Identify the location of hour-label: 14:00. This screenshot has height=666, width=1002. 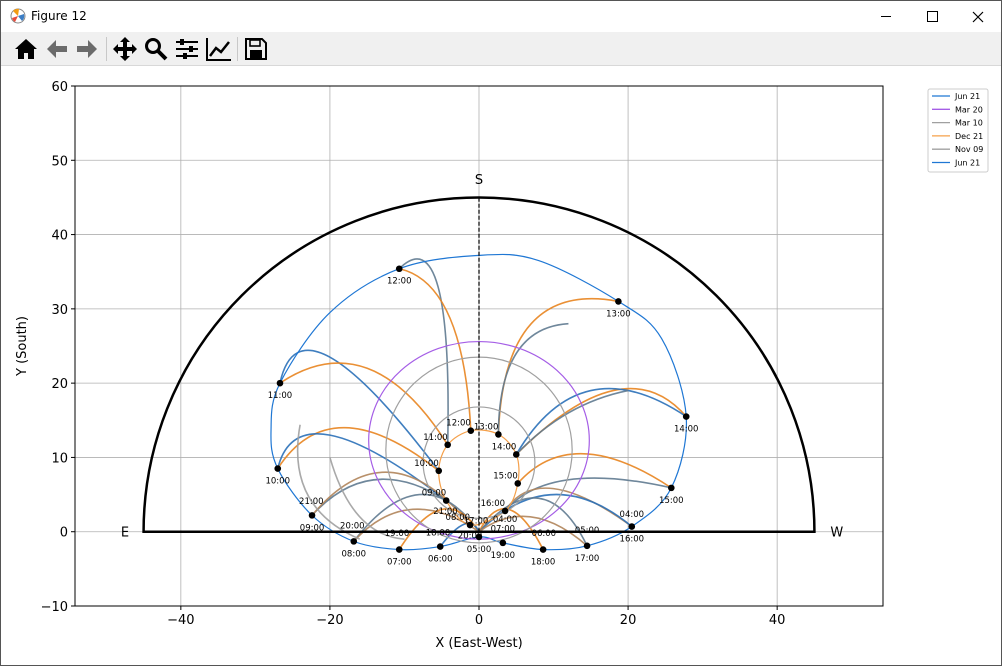
(504, 447).